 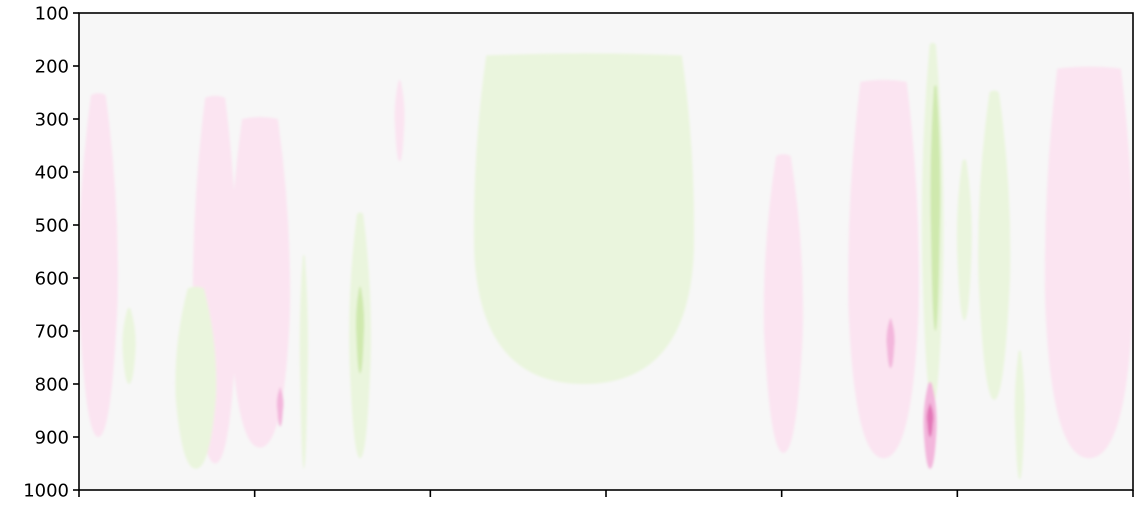 What do you see at coordinates (51, 253) in the screenshot?
I see `y-axis: 100 200 300 400 500 600 700 800 900 1000` at bounding box center [51, 253].